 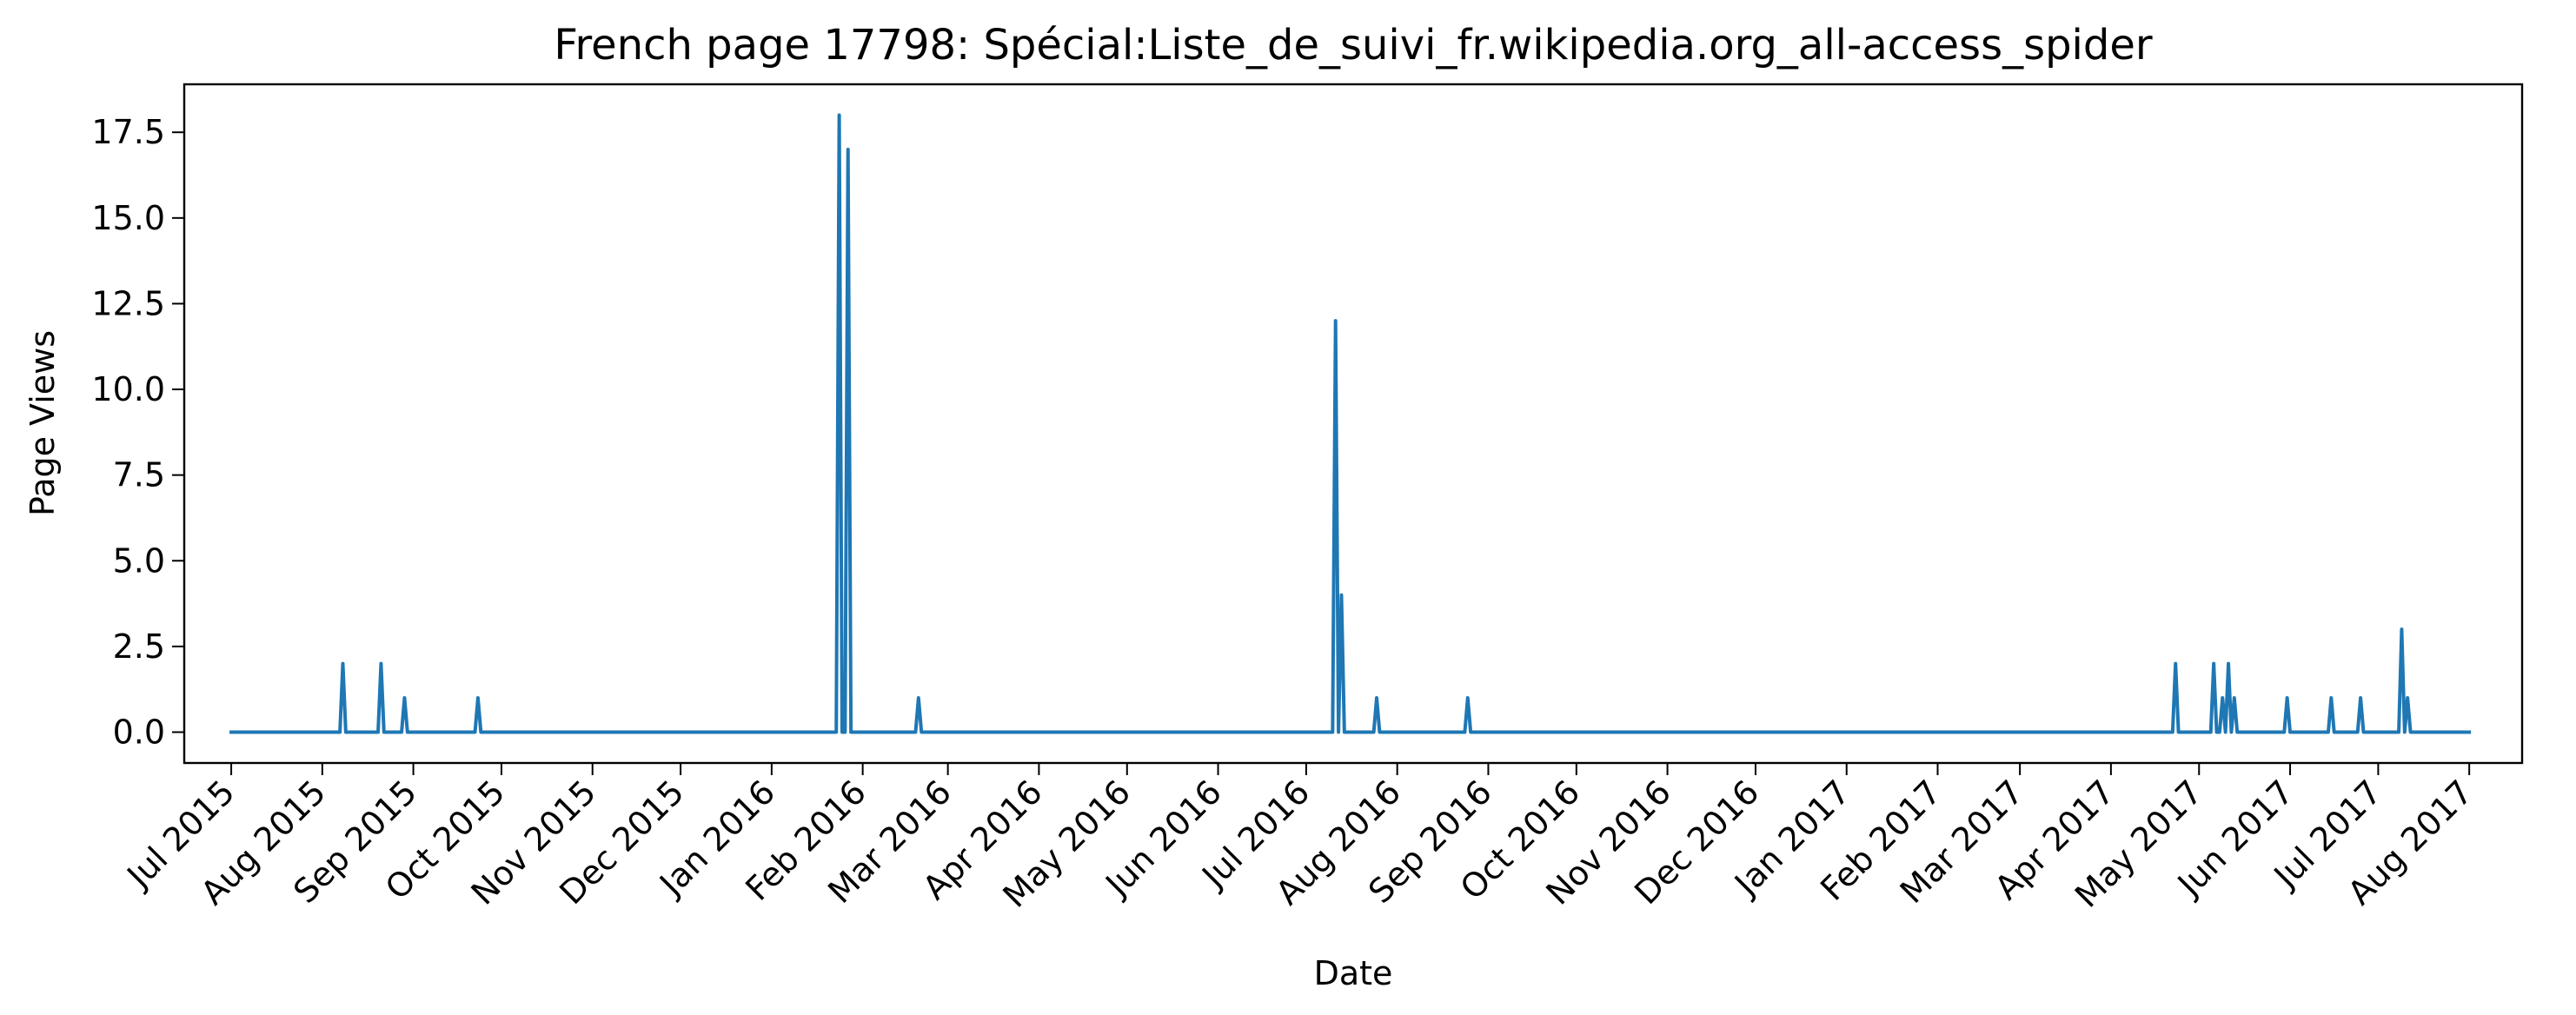 I want to click on y-axis-ticks: 0.0 2.5 5.0 7.5 10.0 12.5 15.0 17.5, so click(x=137, y=432).